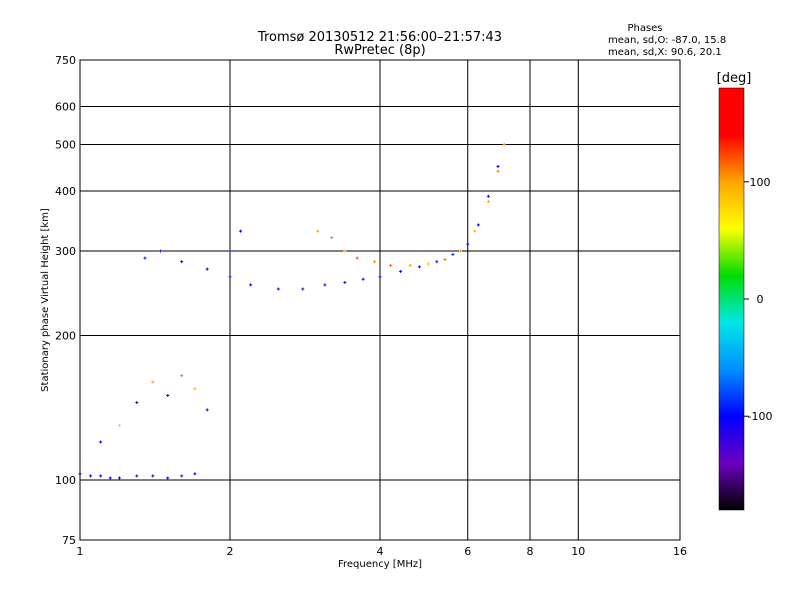 Image resolution: width=800 pixels, height=600 pixels. I want to click on x-tick-label-2: 4, so click(380, 551).